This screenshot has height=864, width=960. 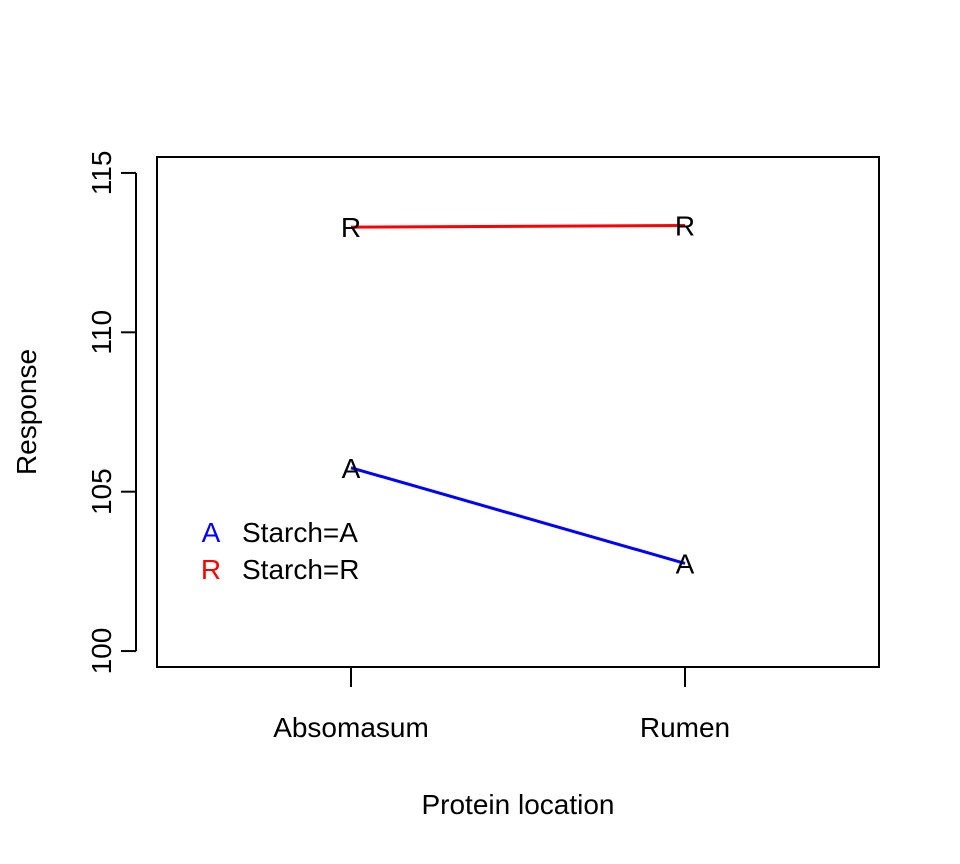 I want to click on y-tick-label: 105, so click(x=101, y=491).